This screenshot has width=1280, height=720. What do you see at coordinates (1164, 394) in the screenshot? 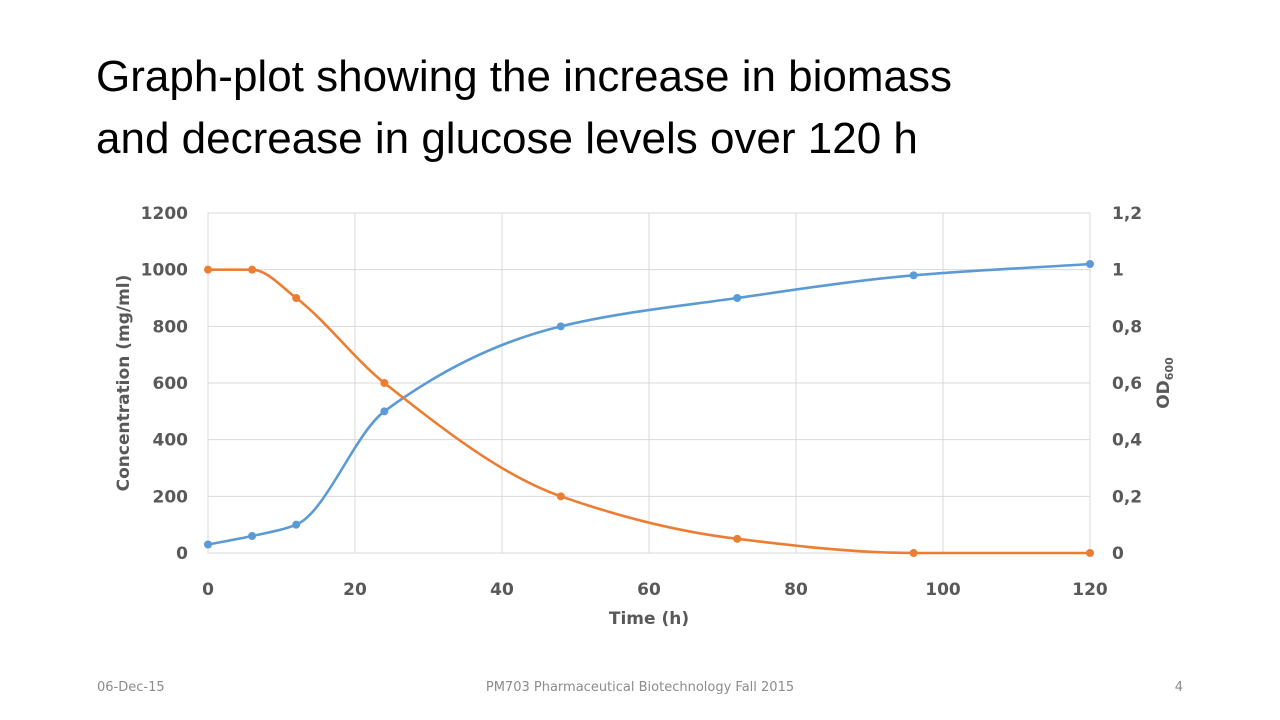
I see `y2-axis-label-main: OD` at bounding box center [1164, 394].